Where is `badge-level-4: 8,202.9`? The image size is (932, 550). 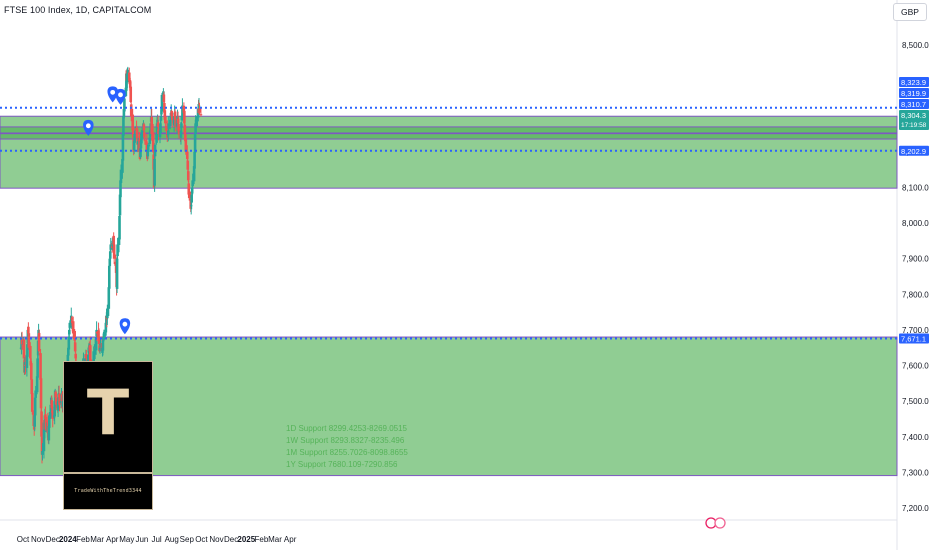
badge-level-4: 8,202.9 is located at coordinates (913, 151).